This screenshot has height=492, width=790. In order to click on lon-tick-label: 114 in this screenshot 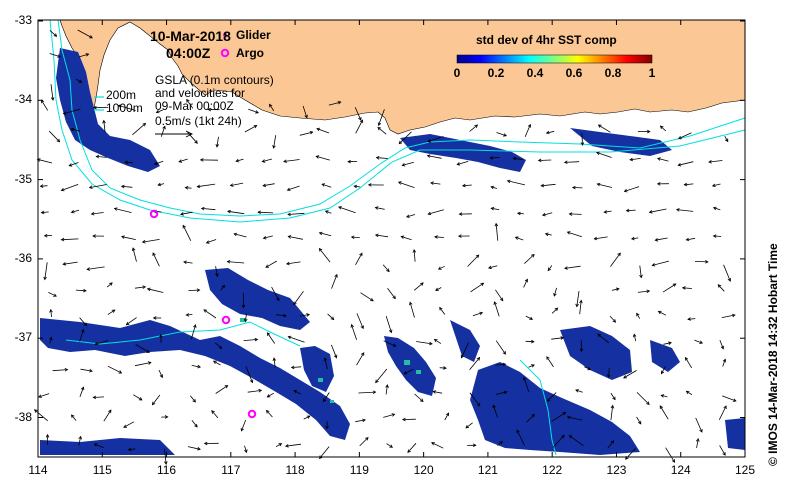, I will do `click(38, 470)`.